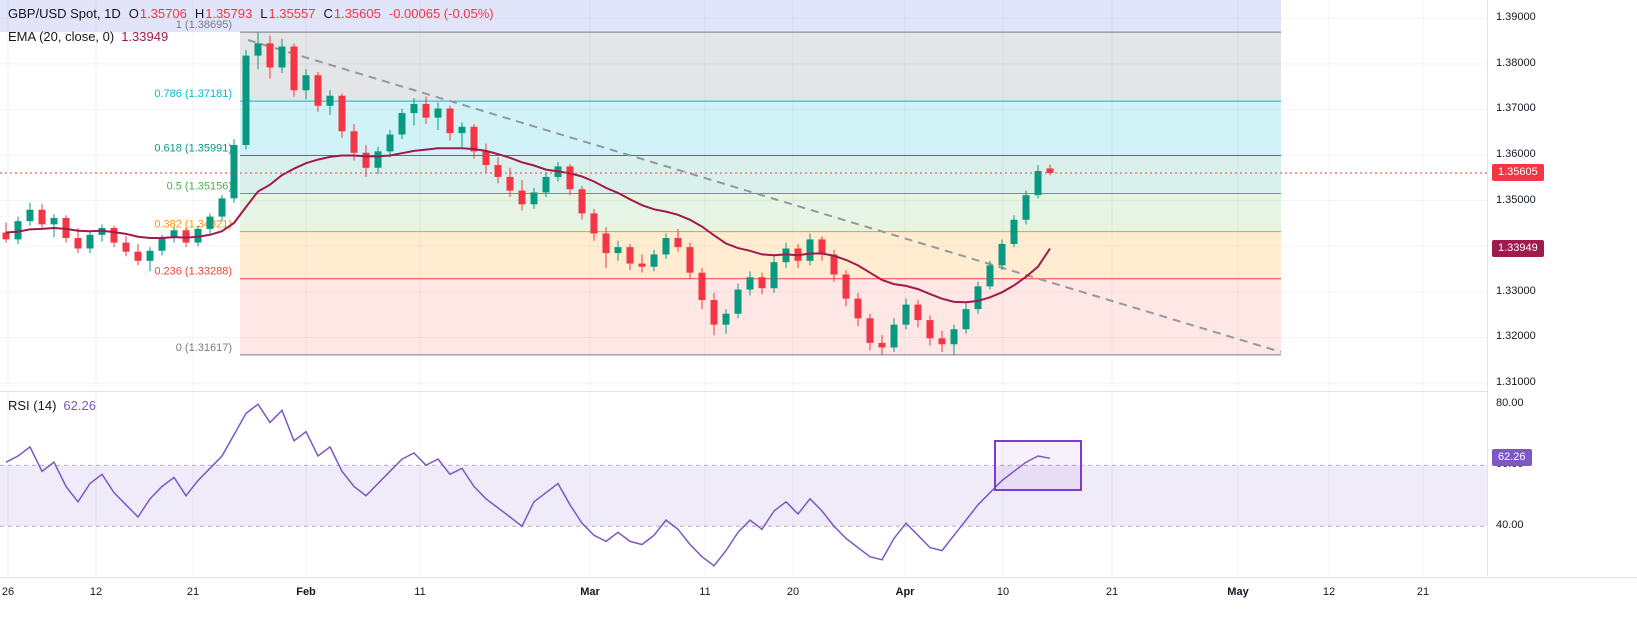 This screenshot has width=1637, height=641. I want to click on time-axis-label: 26, so click(8, 592).